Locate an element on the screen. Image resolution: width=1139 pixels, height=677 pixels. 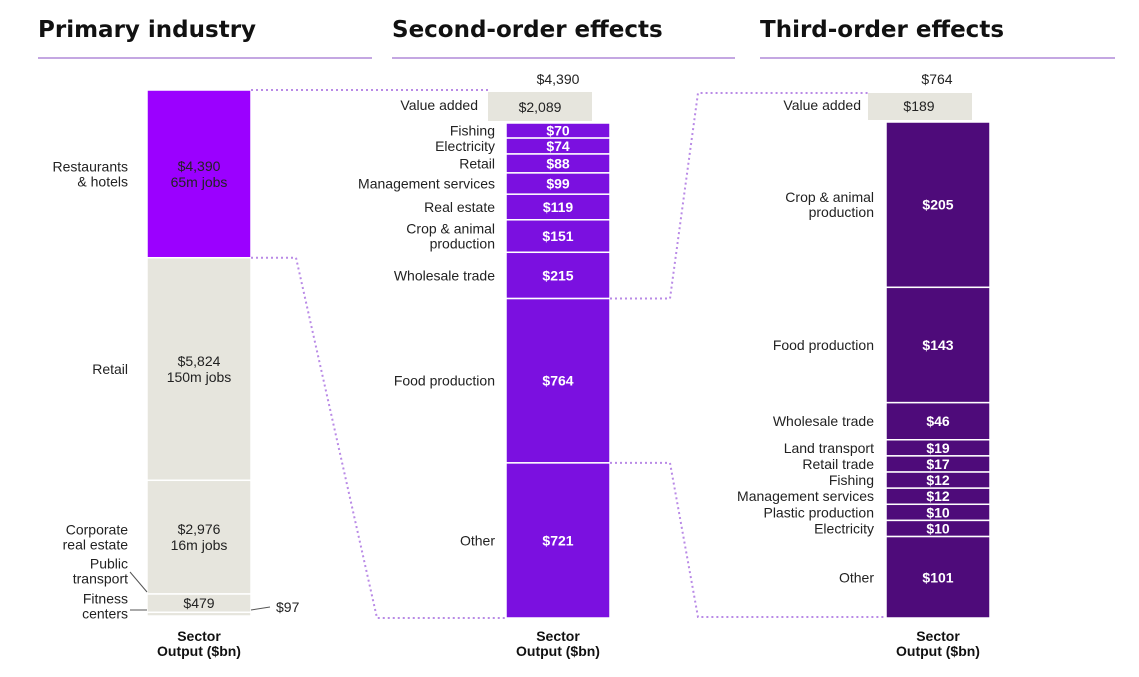
category-label: real estate is located at coordinates (96, 545).